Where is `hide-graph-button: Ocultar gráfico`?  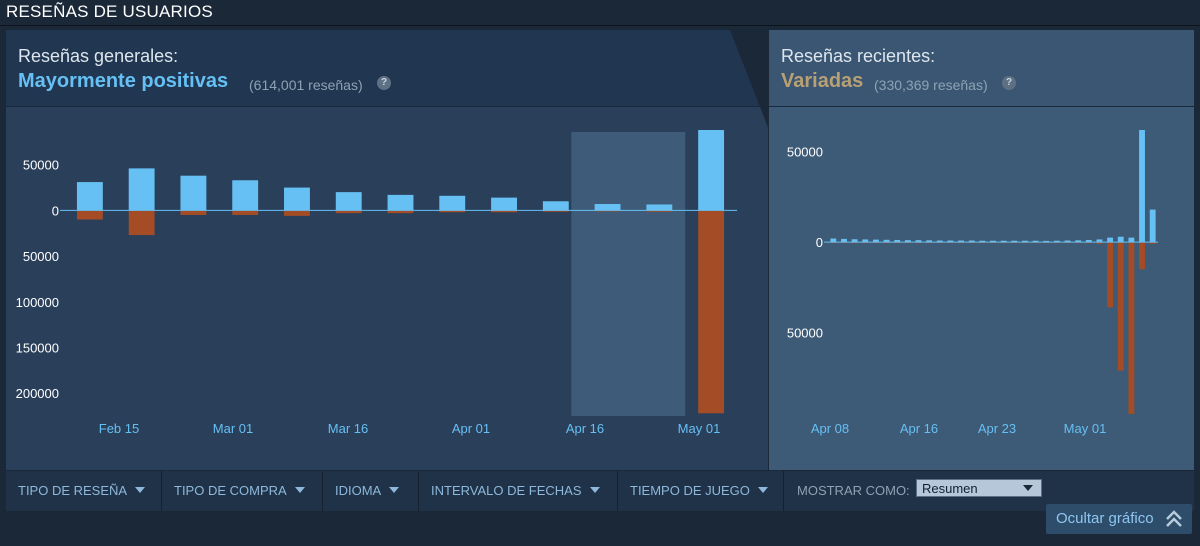 hide-graph-button: Ocultar gráfico is located at coordinates (1119, 519).